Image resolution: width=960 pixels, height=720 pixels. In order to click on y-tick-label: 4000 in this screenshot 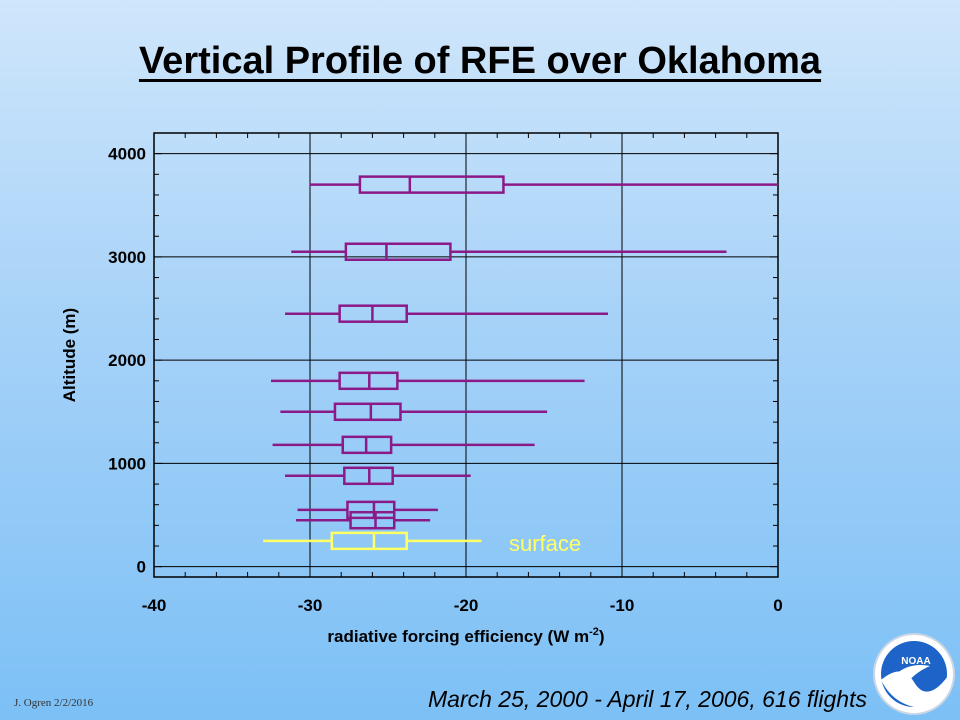, I will do `click(127, 154)`.